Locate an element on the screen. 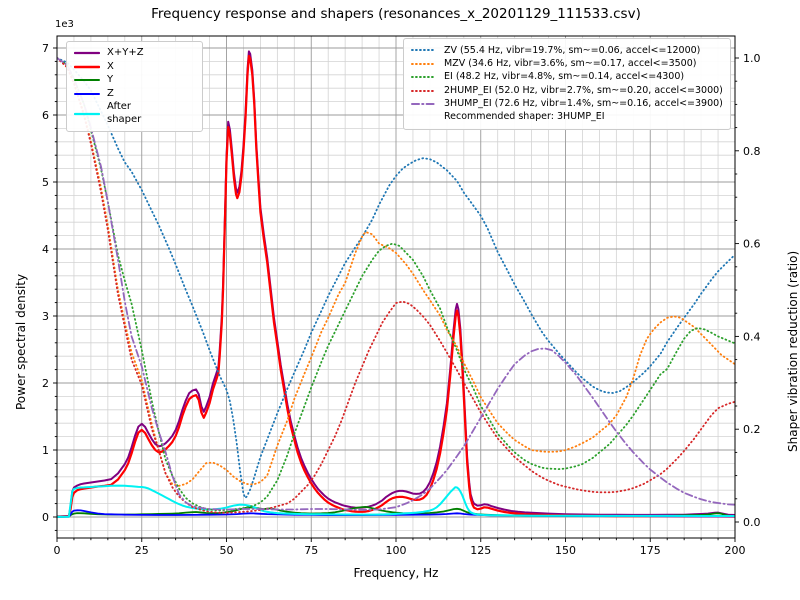 Image resolution: width=800 pixels, height=600 pixels. legend-item: After shaper is located at coordinates (134, 113).